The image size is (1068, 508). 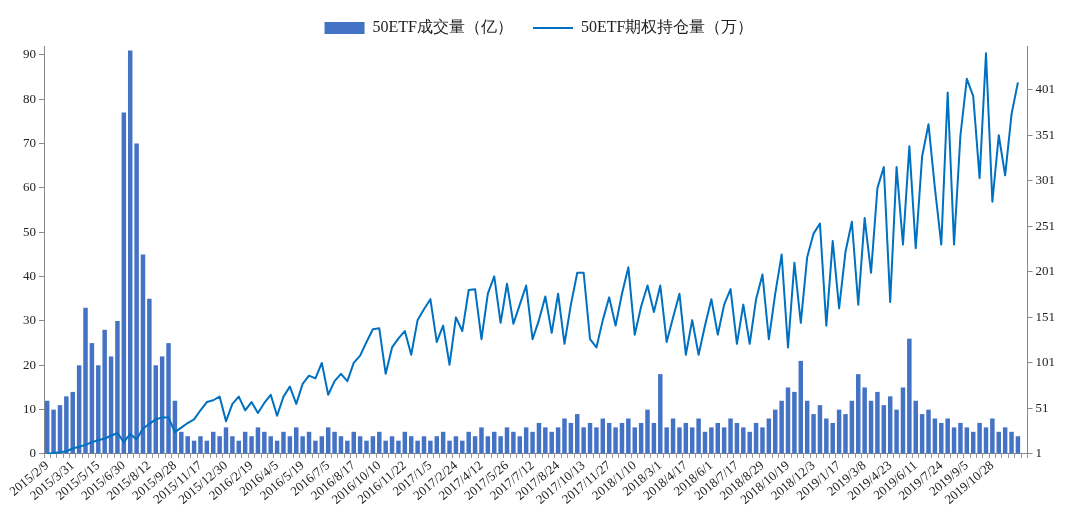 What do you see at coordinates (32, 453) in the screenshot?
I see `y-tick-label: 0` at bounding box center [32, 453].